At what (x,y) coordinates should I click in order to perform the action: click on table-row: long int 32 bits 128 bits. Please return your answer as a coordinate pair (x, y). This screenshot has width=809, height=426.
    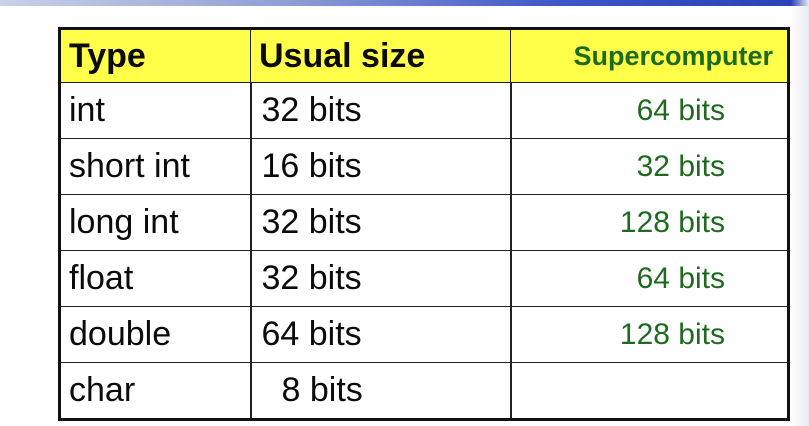
    Looking at the image, I should click on (424, 222).